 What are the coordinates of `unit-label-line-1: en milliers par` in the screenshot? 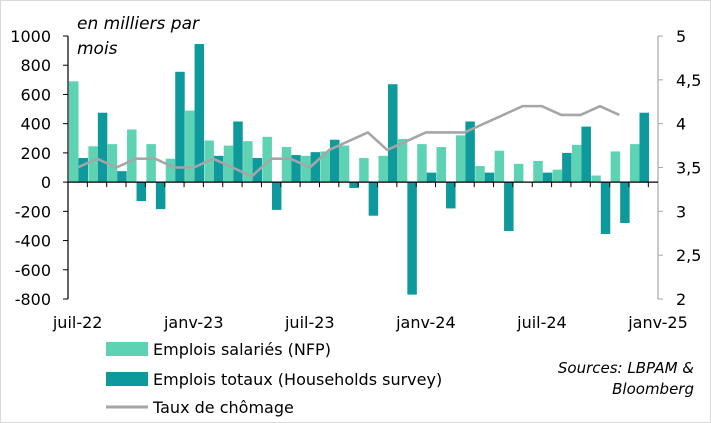 It's located at (138, 24).